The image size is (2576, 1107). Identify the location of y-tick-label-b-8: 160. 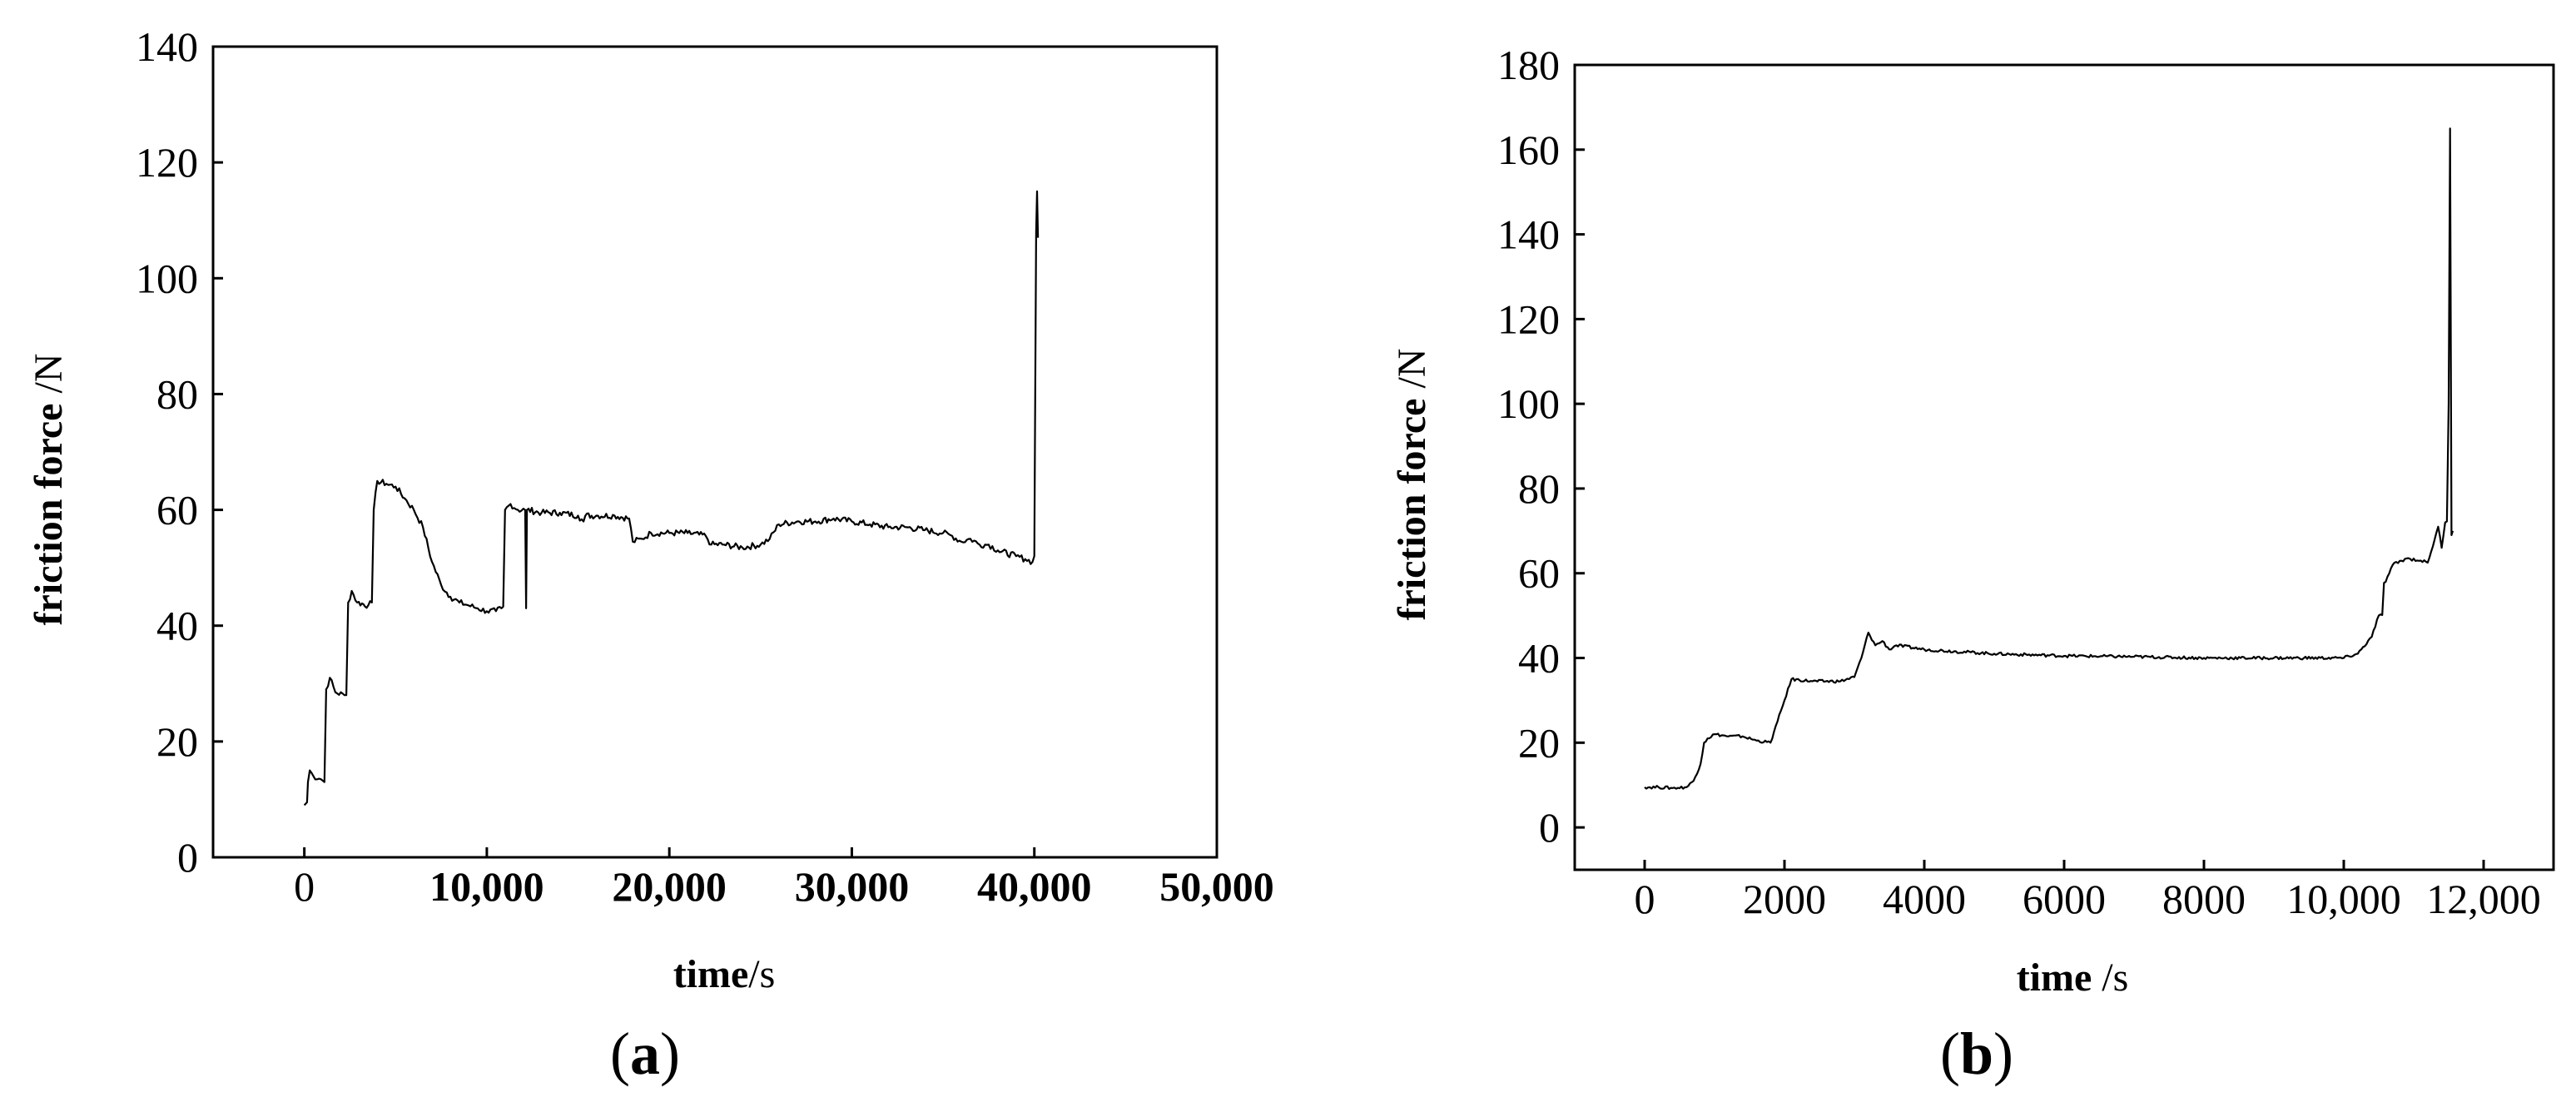
(1528, 150).